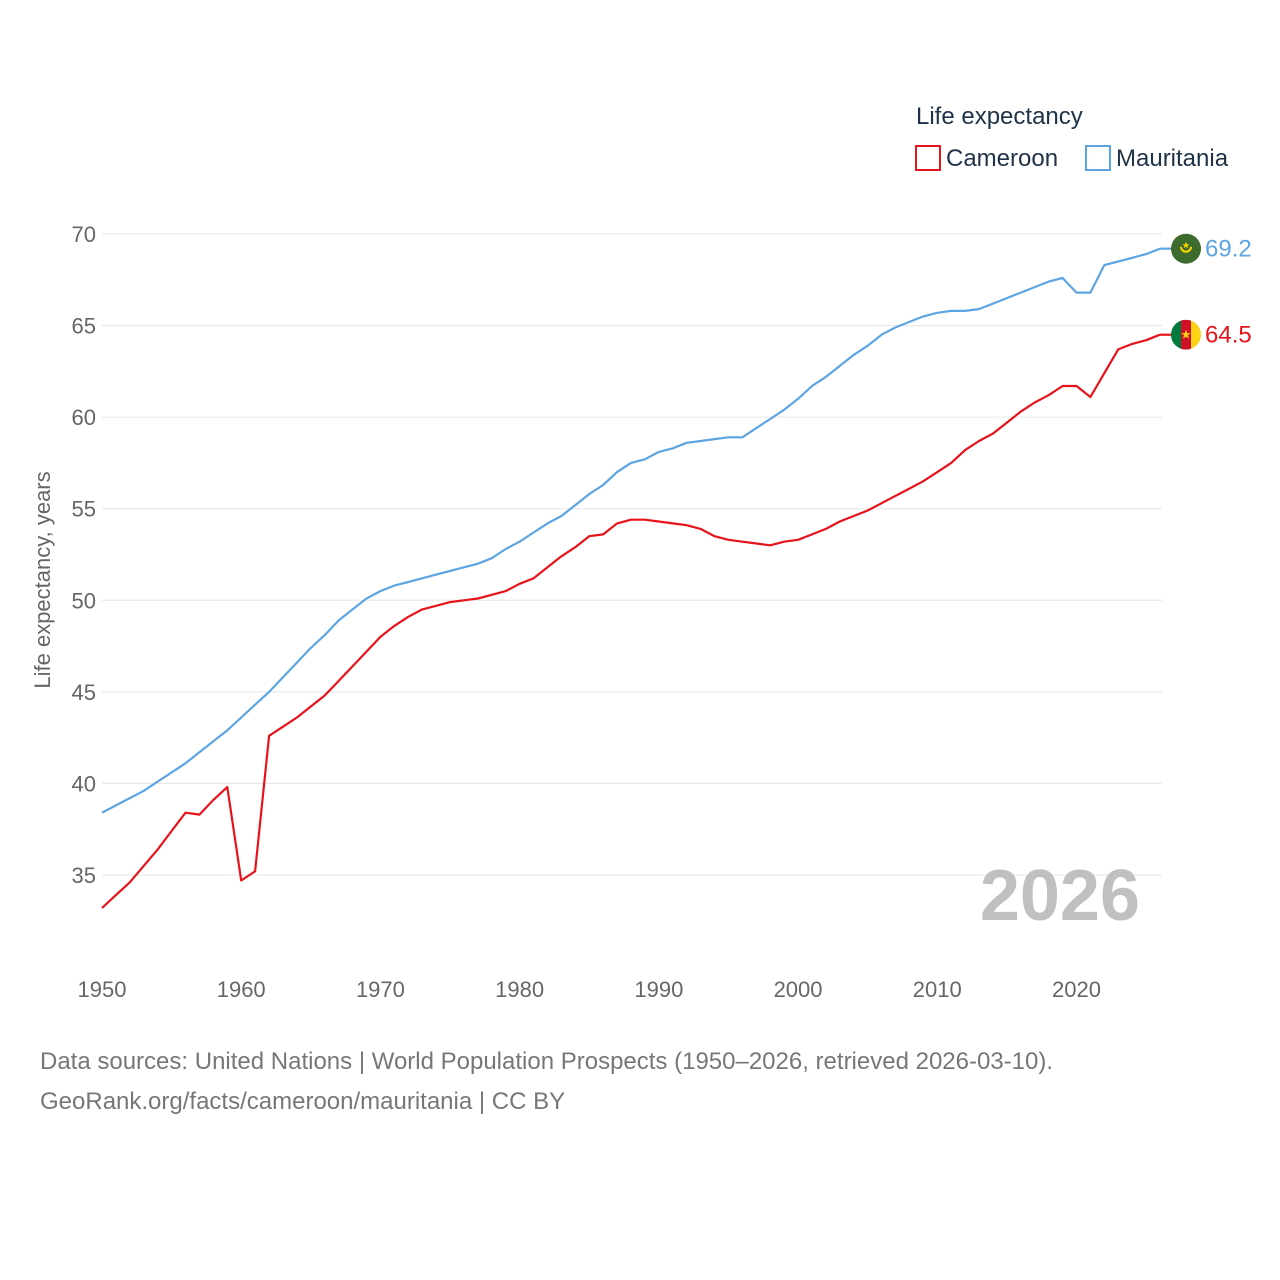 This screenshot has height=1280, width=1280. What do you see at coordinates (1002, 158) in the screenshot?
I see `legend-label-cameroon: Cameroon` at bounding box center [1002, 158].